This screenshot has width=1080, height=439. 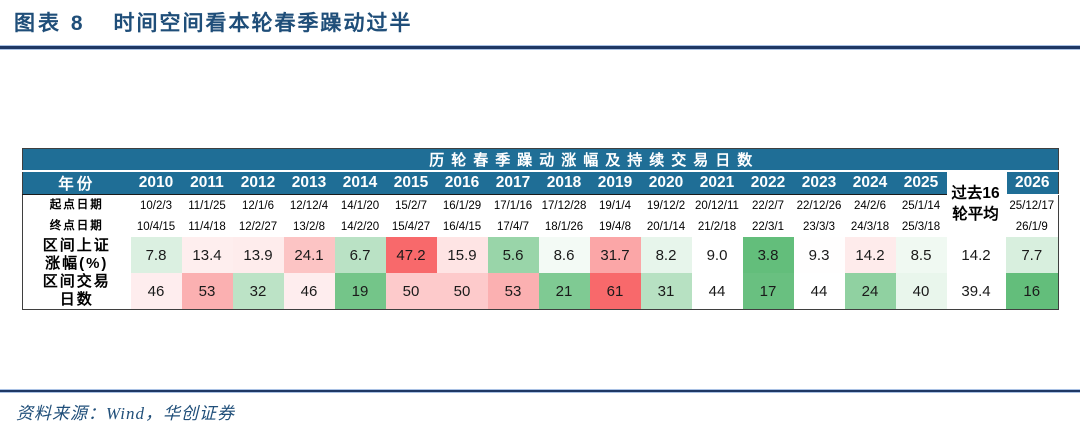 What do you see at coordinates (156, 226) in the screenshot?
I see `cell-end_date: 10/4/15` at bounding box center [156, 226].